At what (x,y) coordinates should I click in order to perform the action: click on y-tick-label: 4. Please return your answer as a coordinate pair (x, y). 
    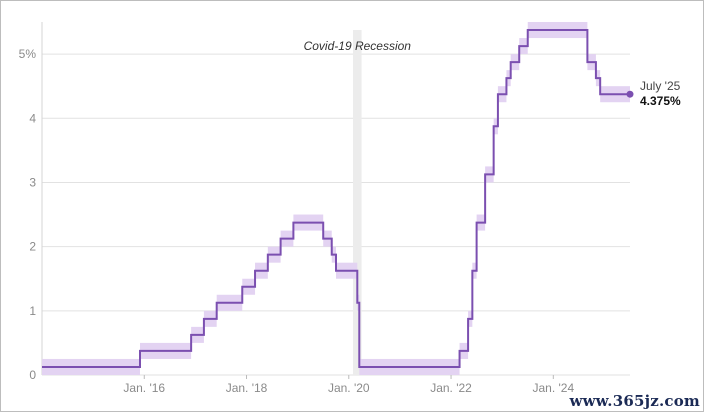
    Looking at the image, I should click on (32, 118).